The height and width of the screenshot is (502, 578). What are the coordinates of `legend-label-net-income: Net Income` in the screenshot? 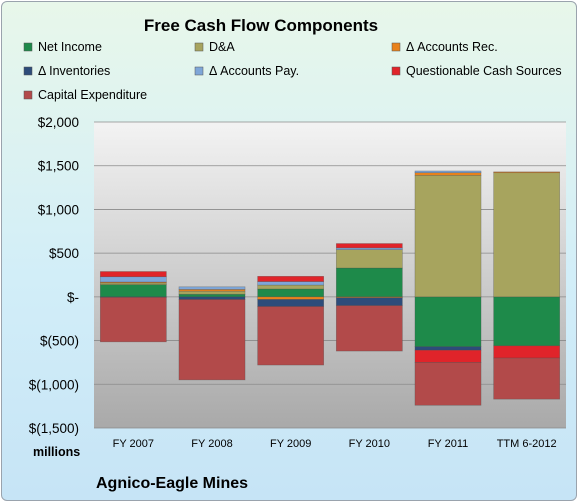 It's located at (70, 47).